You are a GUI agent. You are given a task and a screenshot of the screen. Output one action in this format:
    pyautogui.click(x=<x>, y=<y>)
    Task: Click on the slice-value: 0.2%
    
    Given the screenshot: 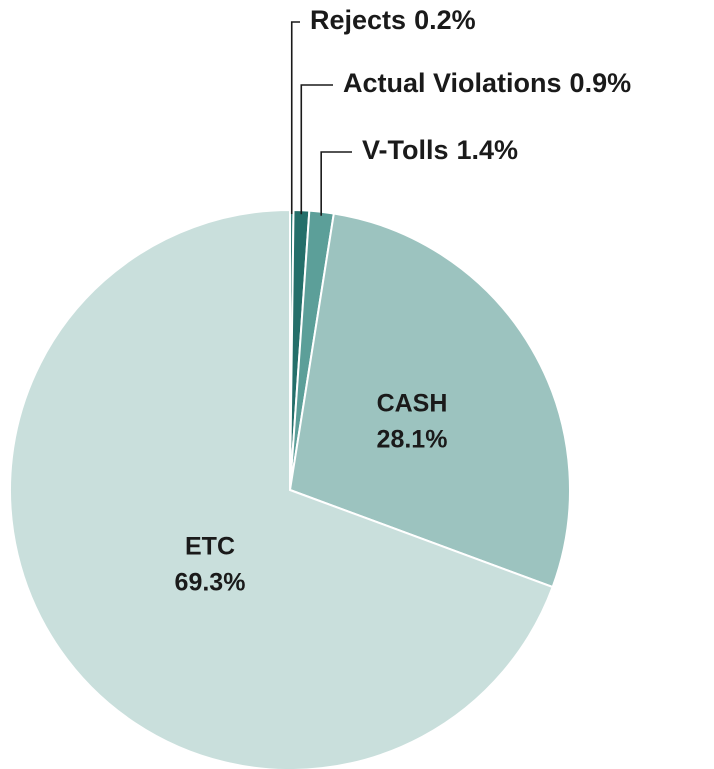 What is the action you would take?
    pyautogui.click(x=445, y=20)
    